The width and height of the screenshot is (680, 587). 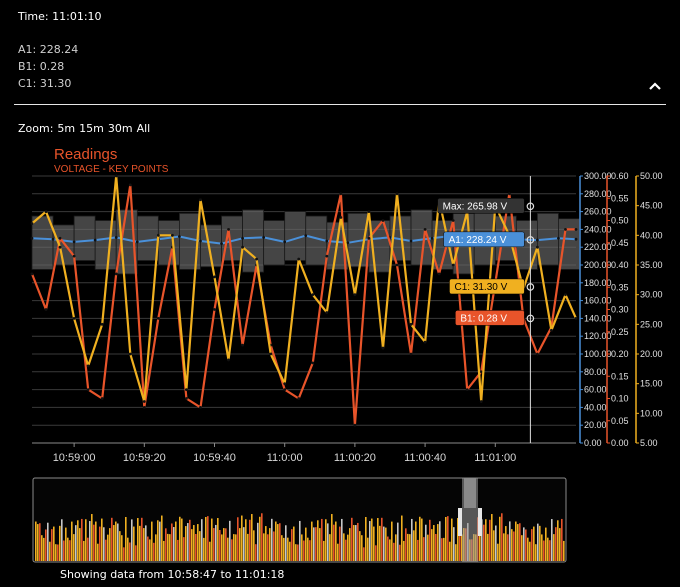 I want to click on crosshair-marker, so click(x=530, y=240).